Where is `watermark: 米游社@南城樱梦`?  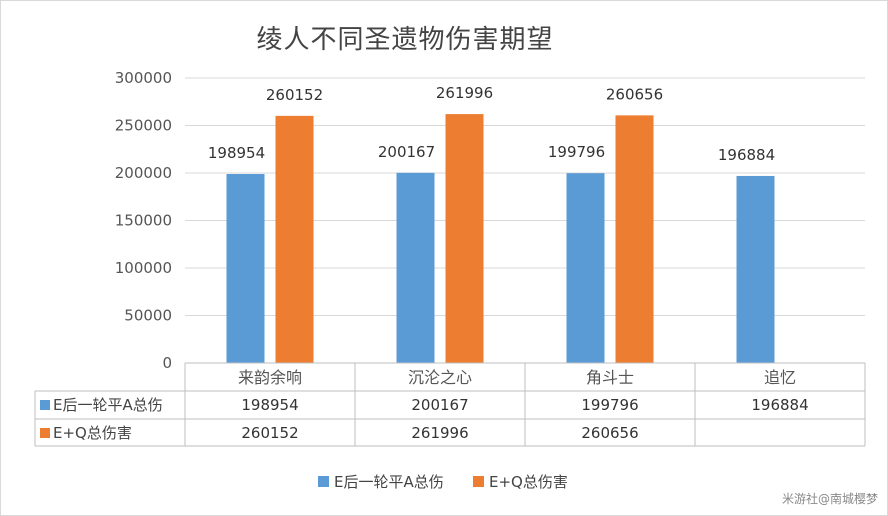 watermark: 米游社@南城樱梦 is located at coordinates (830, 498).